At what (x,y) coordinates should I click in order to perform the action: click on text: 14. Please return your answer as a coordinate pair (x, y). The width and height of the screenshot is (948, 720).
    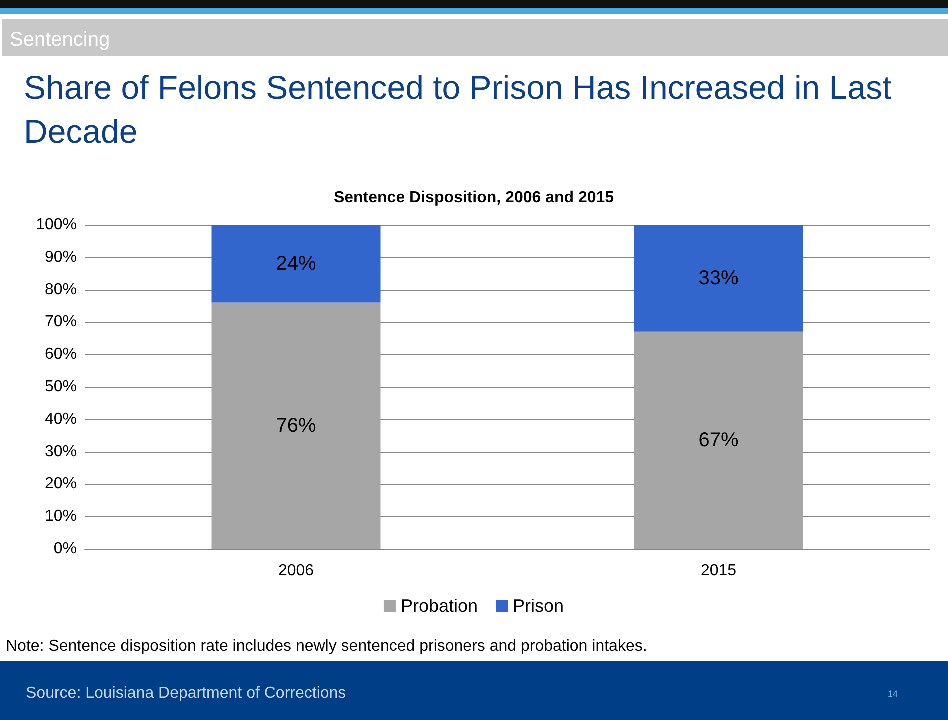
    Looking at the image, I should click on (893, 694).